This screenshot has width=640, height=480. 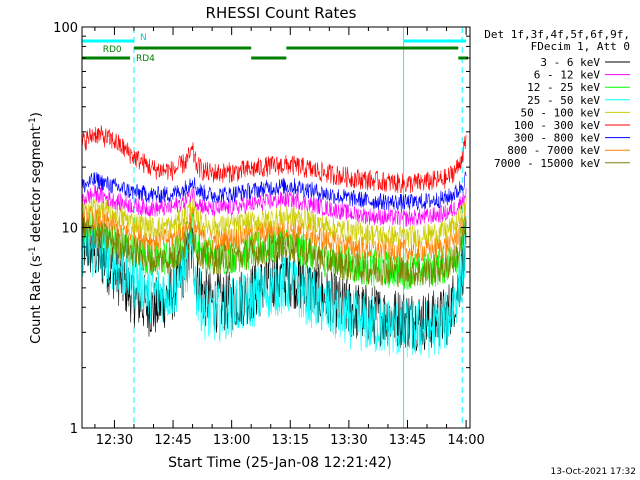 I want to click on flag-label-rd4: RD4, so click(x=145, y=59).